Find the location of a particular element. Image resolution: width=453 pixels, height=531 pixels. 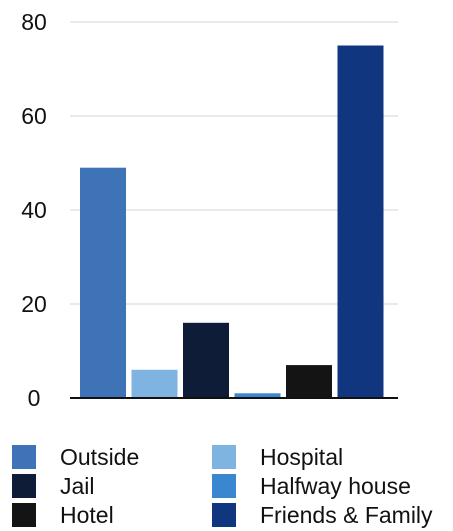

legend-label: Hospital is located at coordinates (302, 456).